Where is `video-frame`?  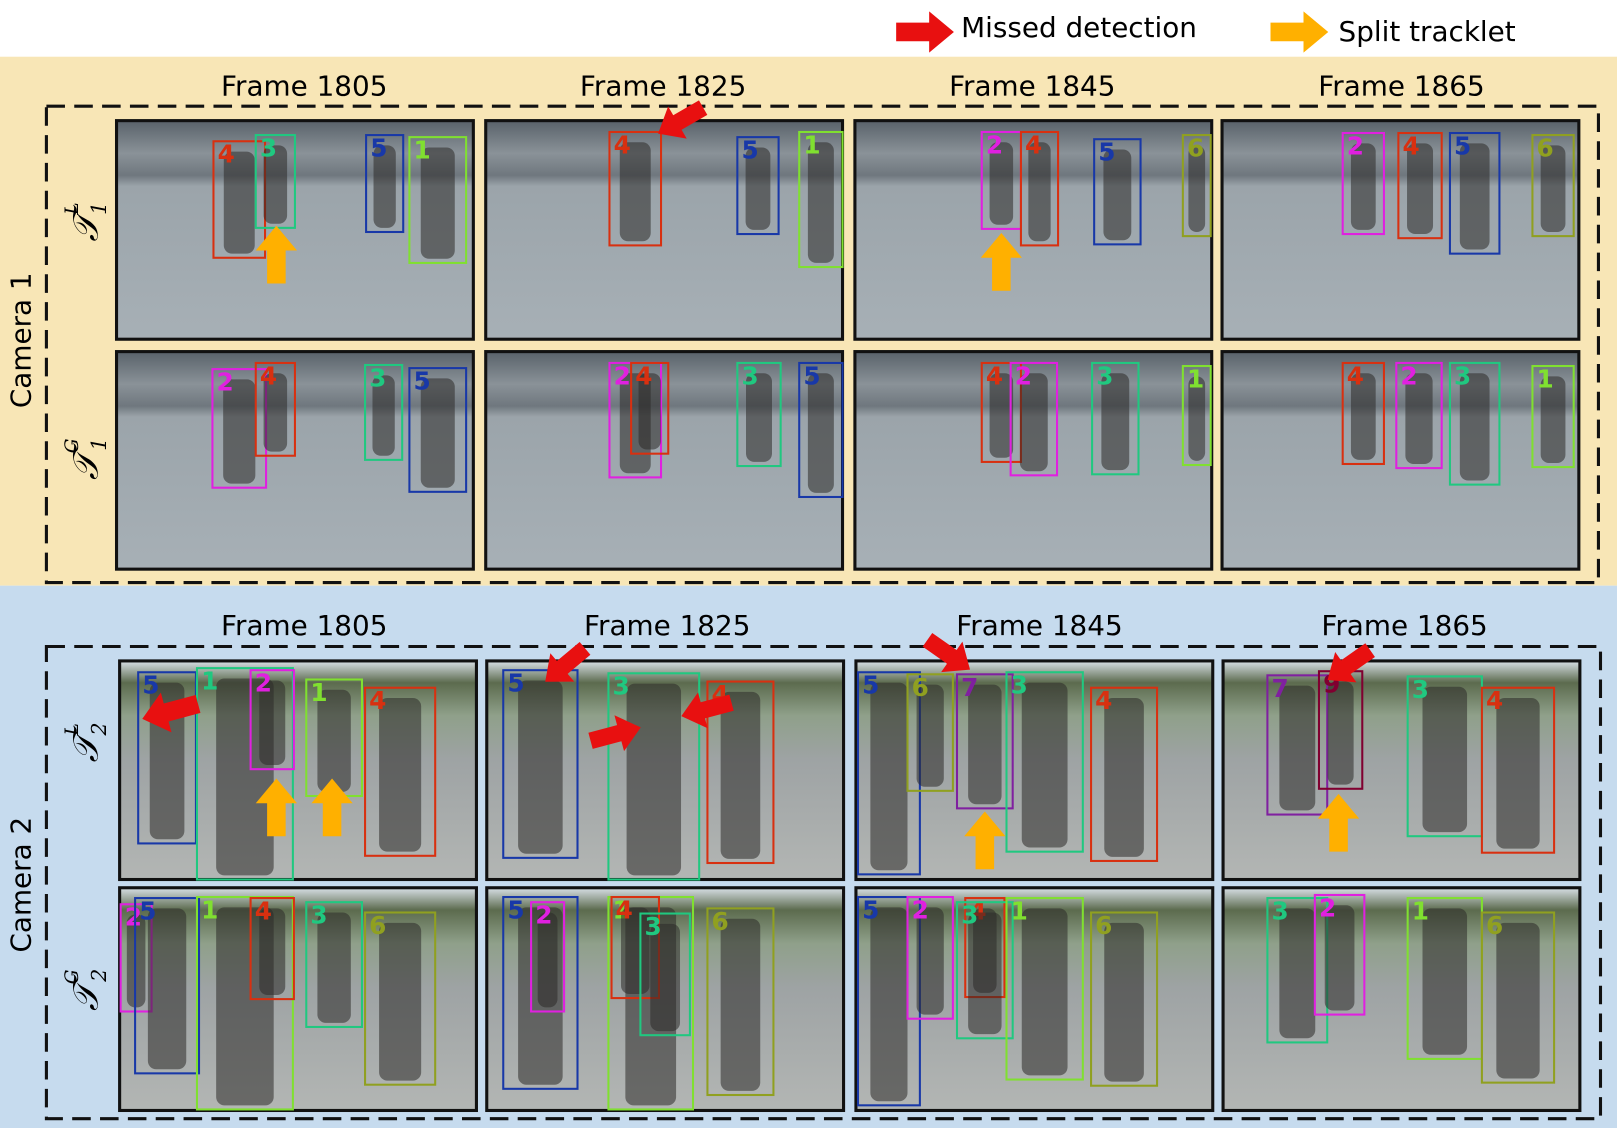
video-frame is located at coordinates (1400, 230).